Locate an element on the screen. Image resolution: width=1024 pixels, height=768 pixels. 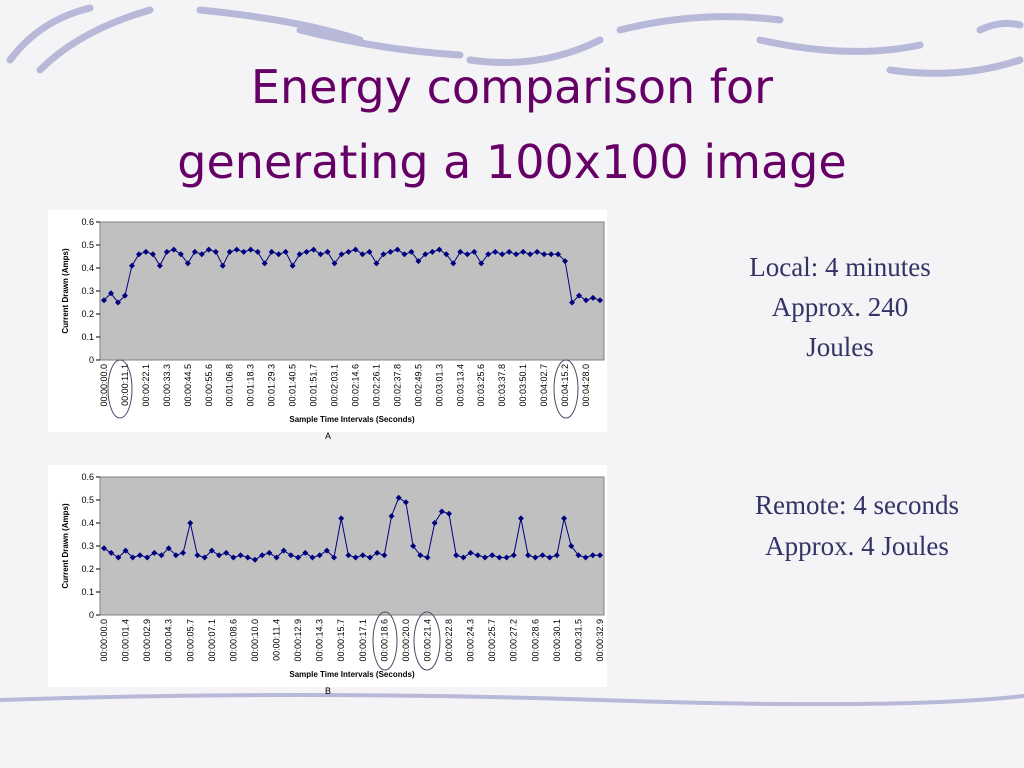
x-axis-title: Sample Time Intervals (Seconds) is located at coordinates (352, 419).